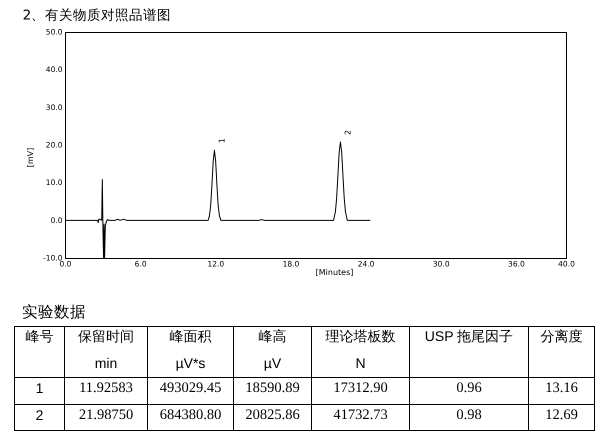 The height and width of the screenshot is (446, 602). What do you see at coordinates (40, 414) in the screenshot?
I see `text: 2` at bounding box center [40, 414].